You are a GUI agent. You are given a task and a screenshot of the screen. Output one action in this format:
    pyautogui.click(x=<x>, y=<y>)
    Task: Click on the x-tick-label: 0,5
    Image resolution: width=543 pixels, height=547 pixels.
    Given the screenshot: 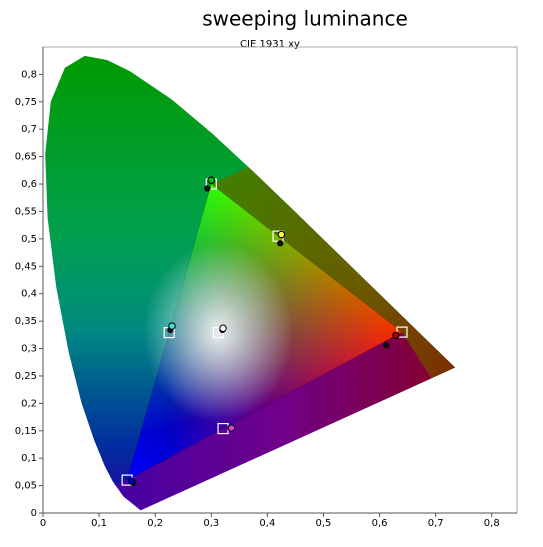 What is the action you would take?
    pyautogui.click(x=324, y=523)
    